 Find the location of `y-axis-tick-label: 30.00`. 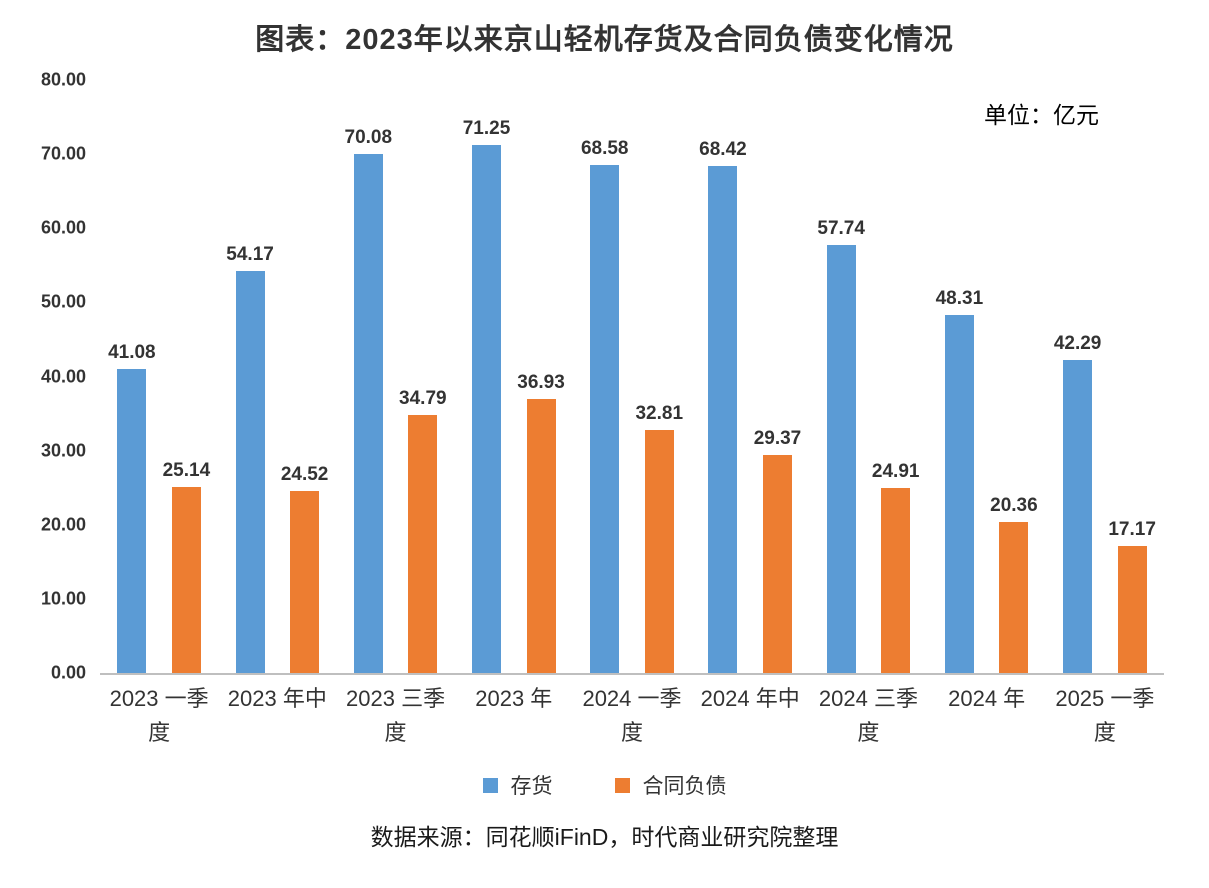

y-axis-tick-label: 30.00 is located at coordinates (63, 450).